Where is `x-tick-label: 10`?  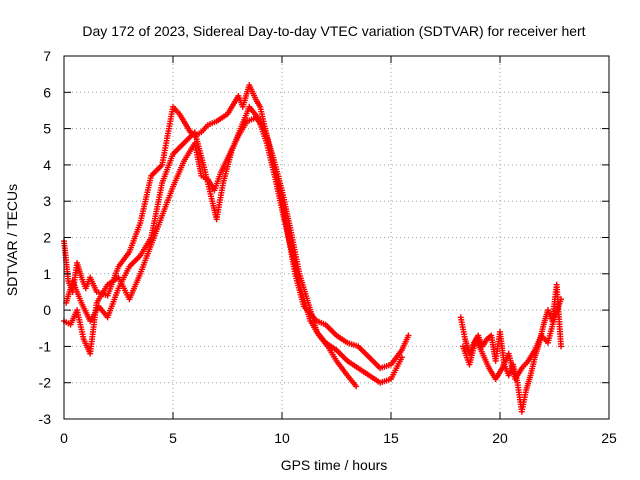 x-tick-label: 10 is located at coordinates (282, 438).